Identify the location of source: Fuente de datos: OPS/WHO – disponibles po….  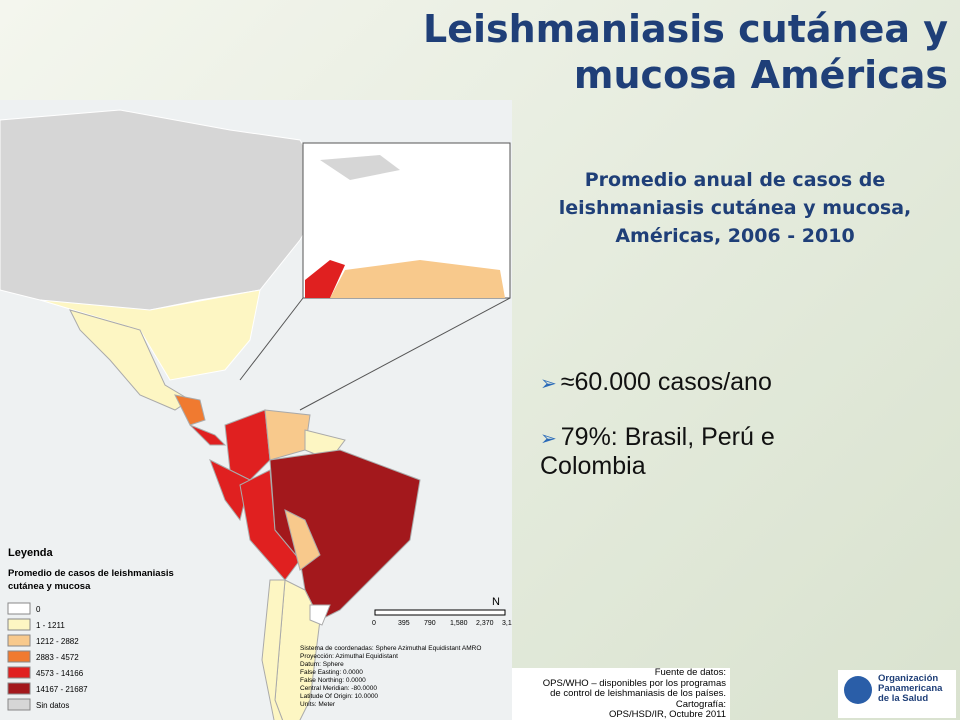
(621, 693).